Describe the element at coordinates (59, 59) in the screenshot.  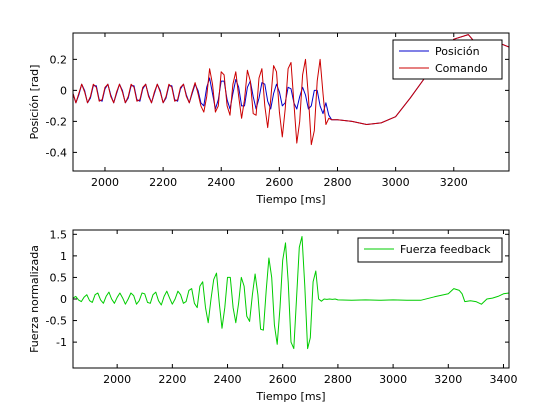
I see `y-tick-label: 0.2` at that location.